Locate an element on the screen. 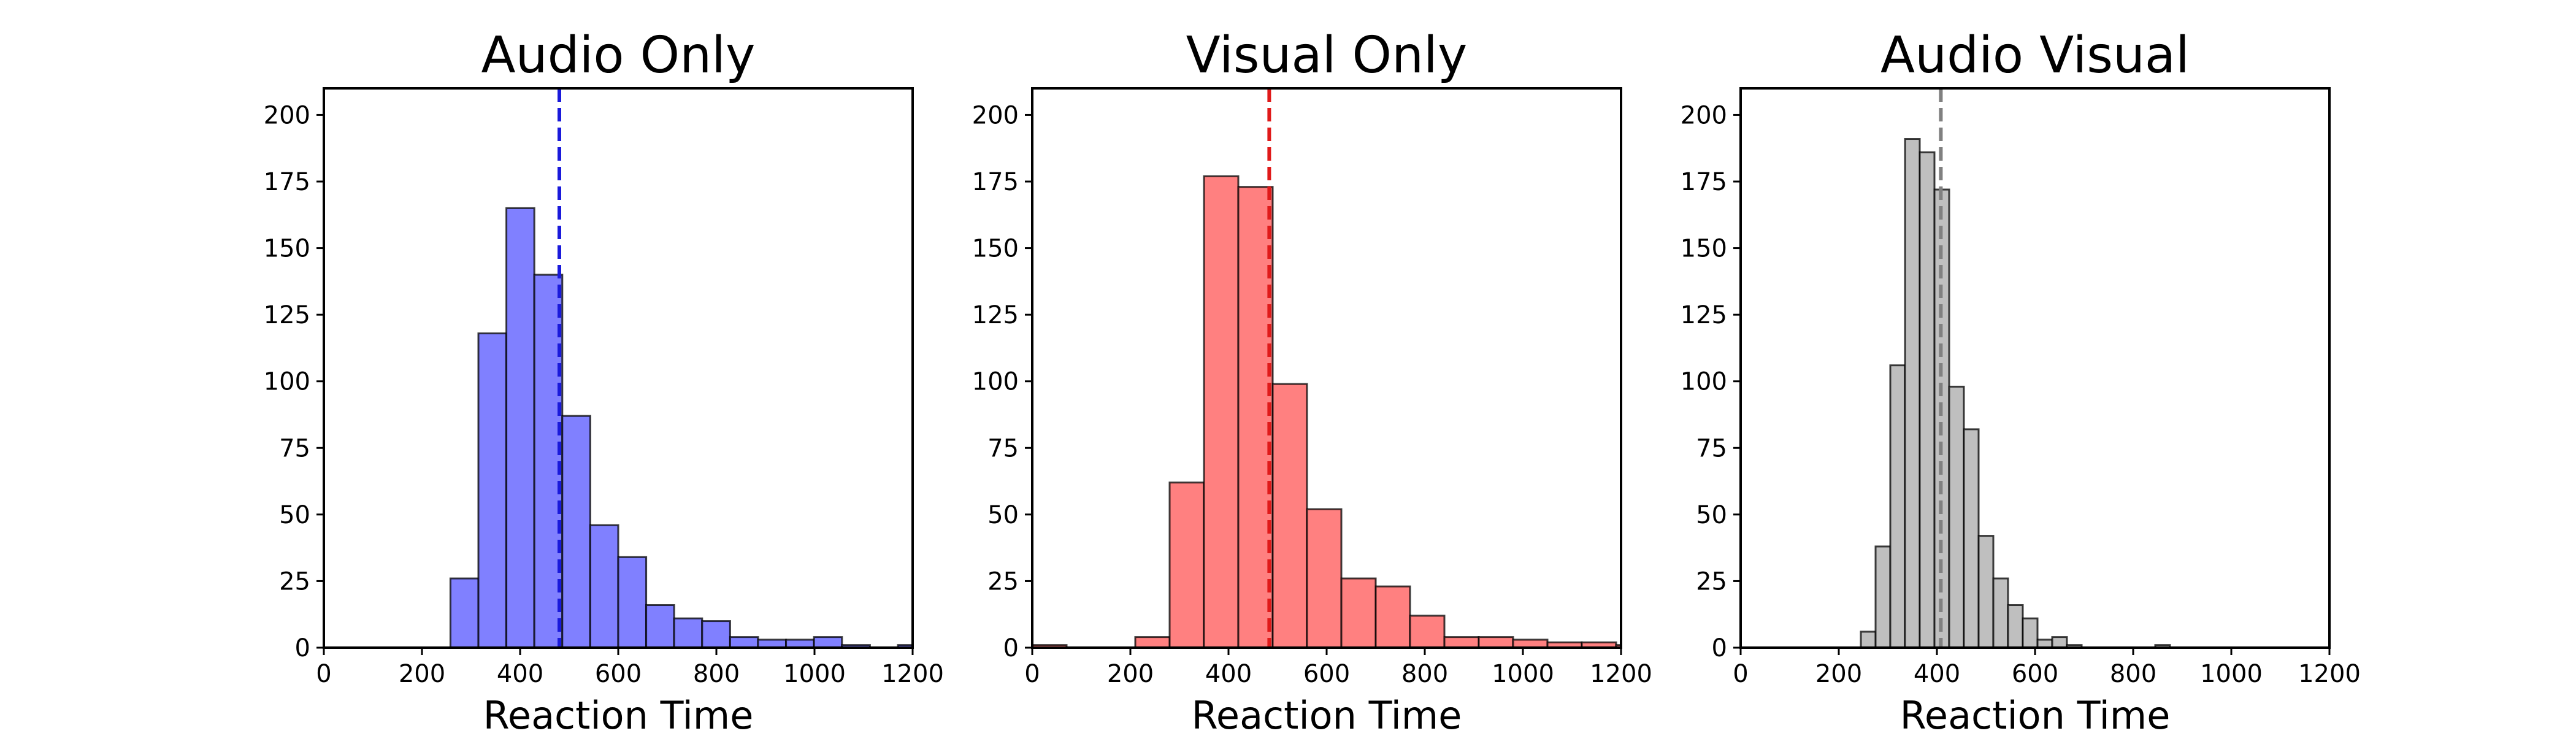 The height and width of the screenshot is (736, 2576). panel-title: Audio Only is located at coordinates (618, 55).